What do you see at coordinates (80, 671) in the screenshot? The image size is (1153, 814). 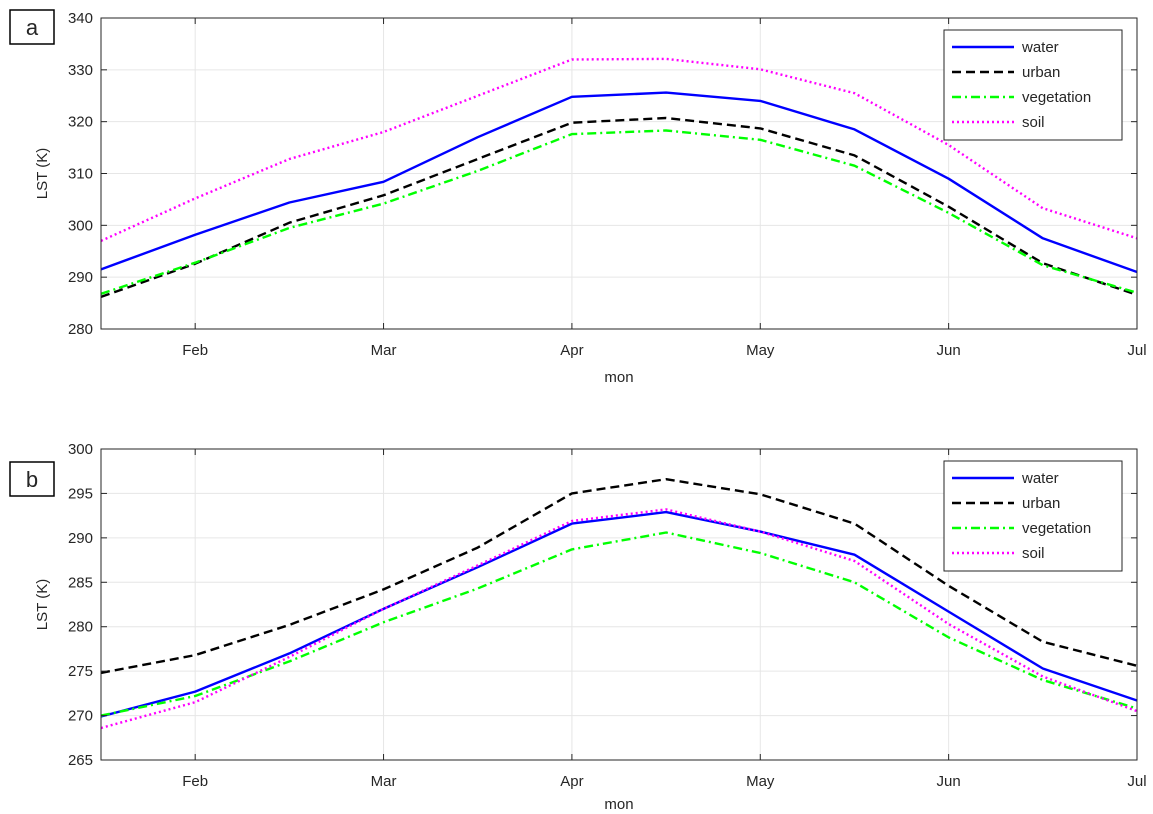 I see `y-tick-label: 275` at bounding box center [80, 671].